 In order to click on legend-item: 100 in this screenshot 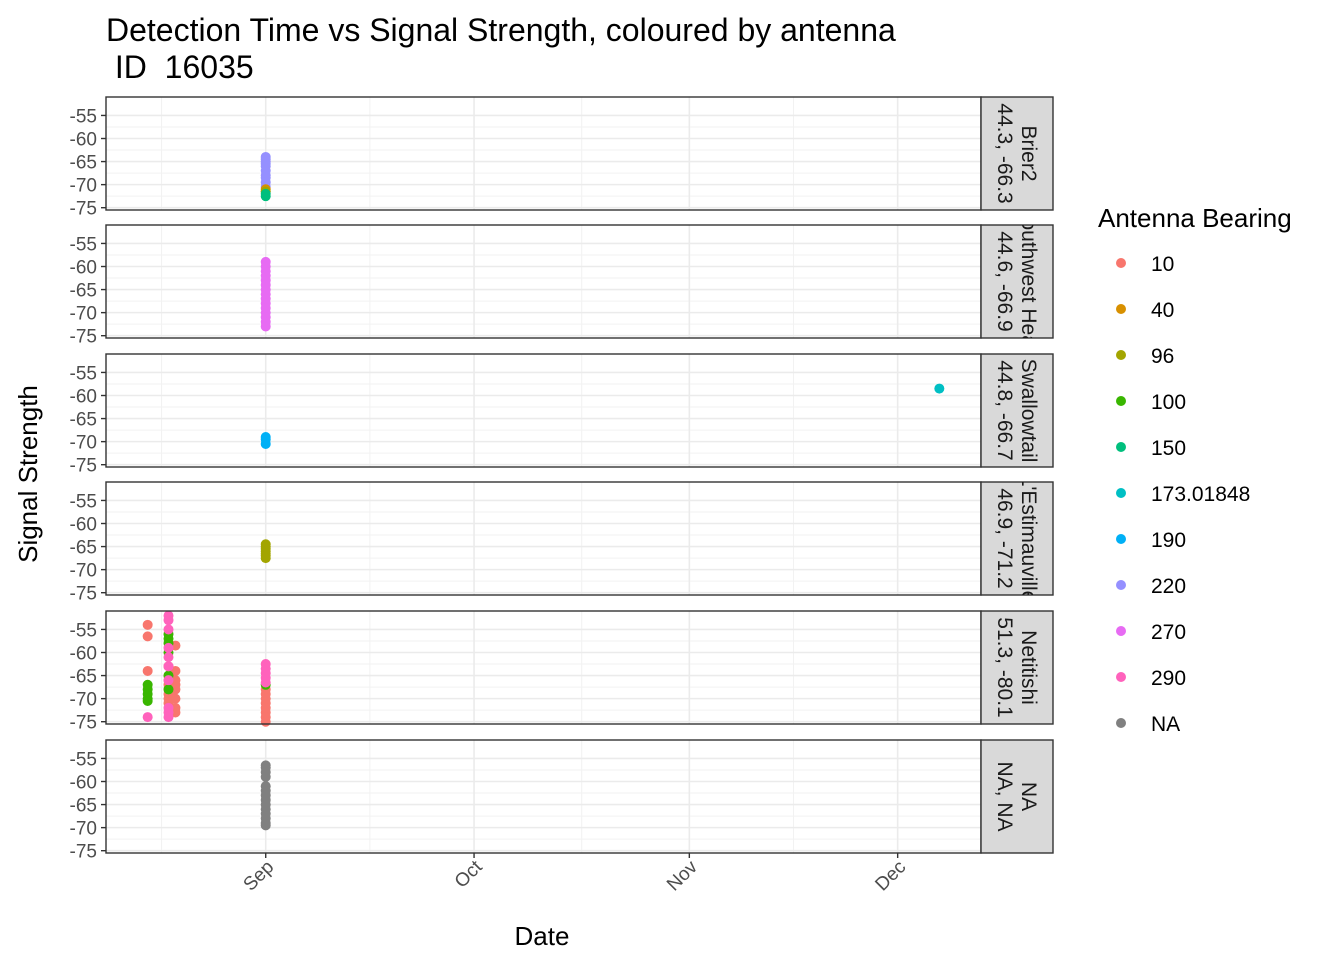, I will do `click(1151, 402)`.